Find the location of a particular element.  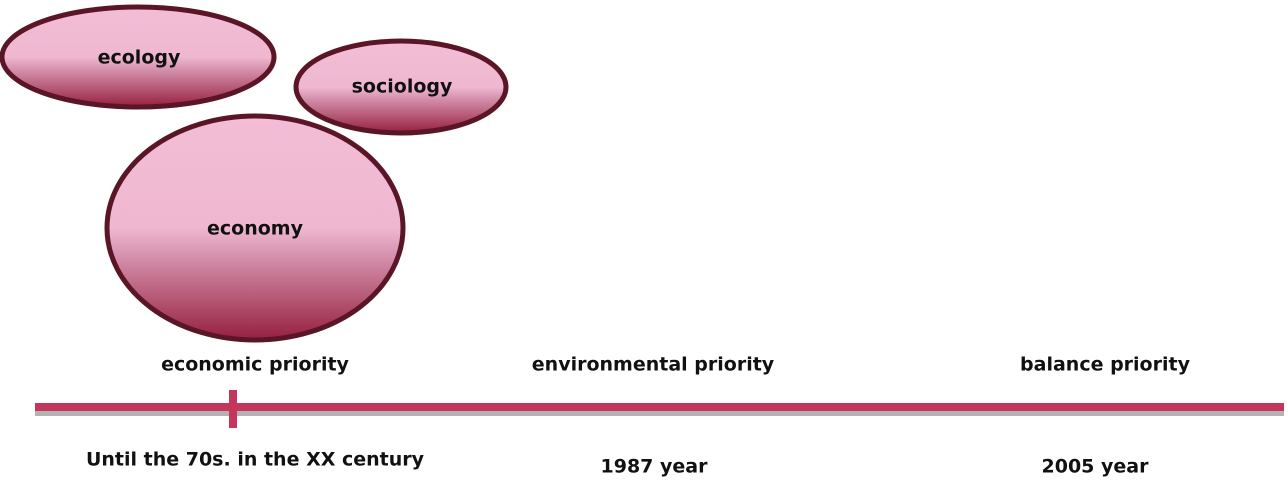

node-label: economy is located at coordinates (255, 229).